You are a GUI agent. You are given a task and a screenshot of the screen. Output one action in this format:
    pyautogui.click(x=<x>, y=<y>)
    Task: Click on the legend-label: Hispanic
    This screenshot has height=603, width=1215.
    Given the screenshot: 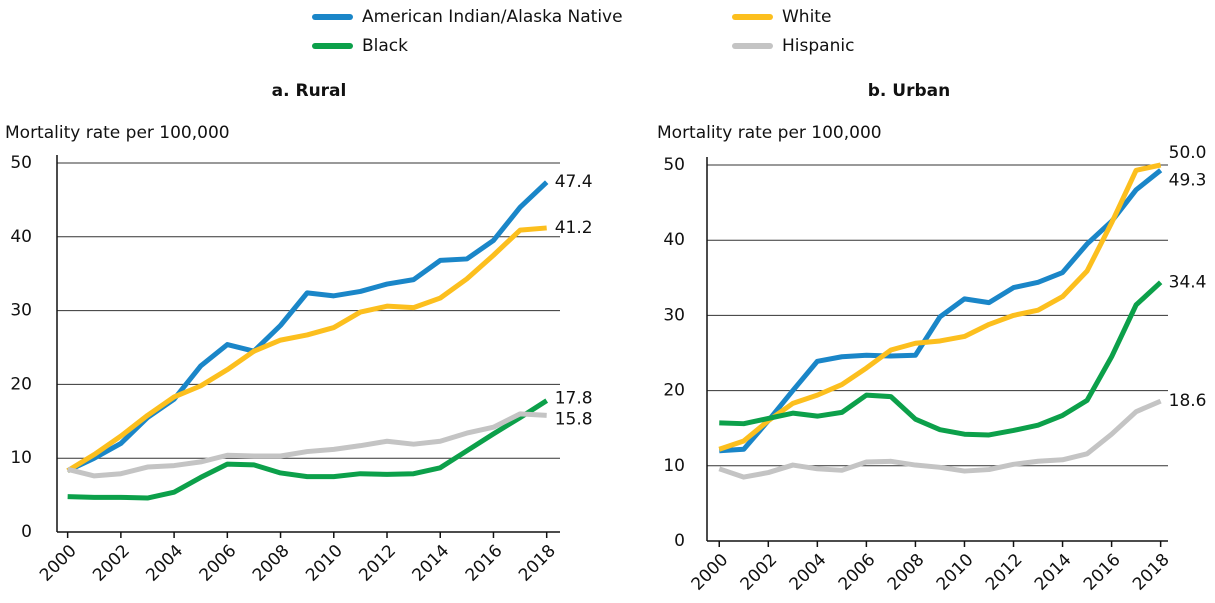 What is the action you would take?
    pyautogui.click(x=818, y=46)
    